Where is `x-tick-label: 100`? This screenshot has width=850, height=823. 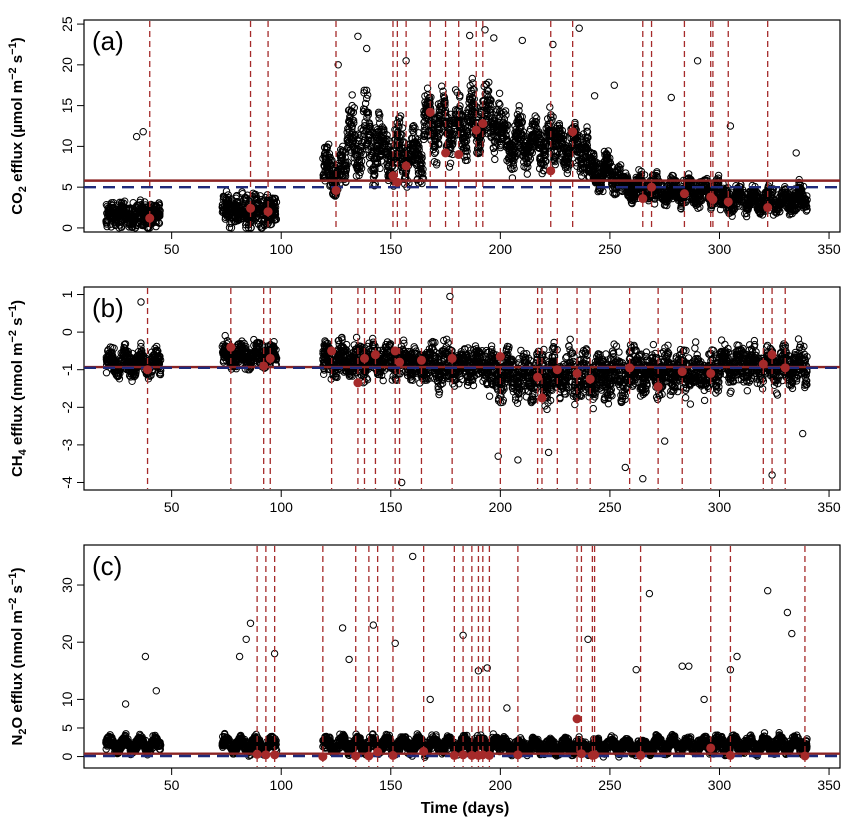
x-tick-label: 100 is located at coordinates (282, 249).